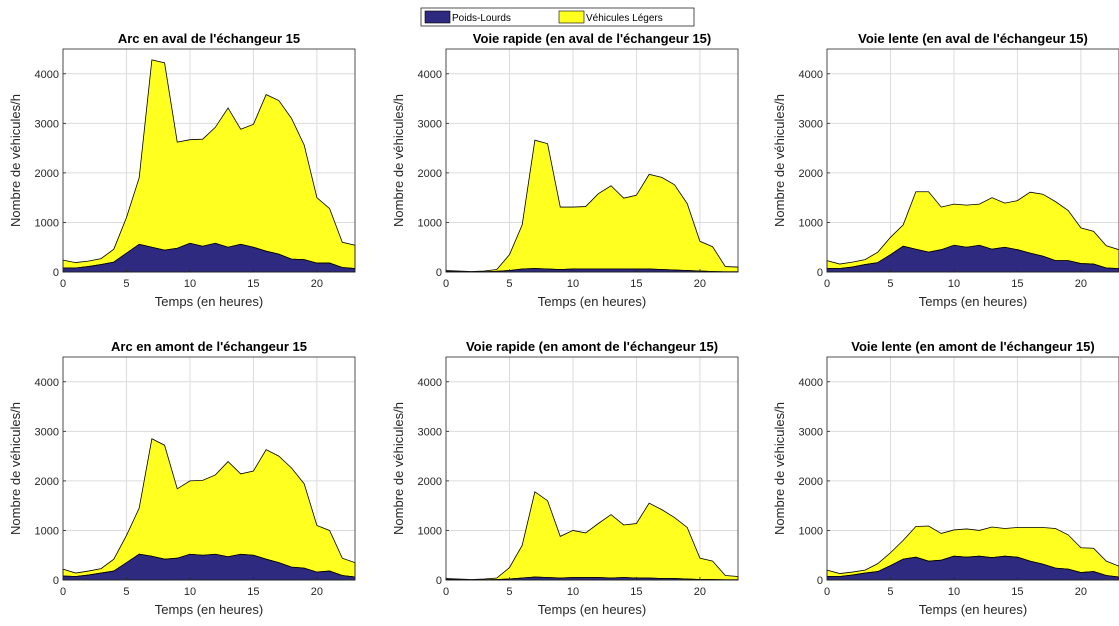  What do you see at coordinates (592, 346) in the screenshot?
I see `chart-title: Voie rapide (en amont de l'échangeur 15)` at bounding box center [592, 346].